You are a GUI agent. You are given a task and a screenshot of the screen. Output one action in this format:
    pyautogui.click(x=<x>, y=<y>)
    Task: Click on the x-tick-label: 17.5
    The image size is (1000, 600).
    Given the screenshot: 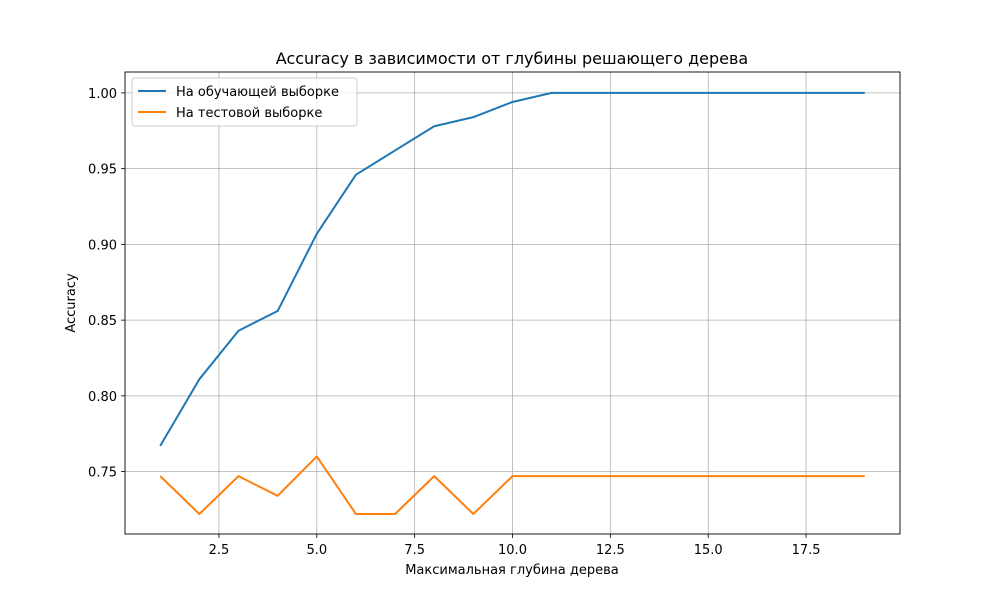 What is the action you would take?
    pyautogui.click(x=806, y=550)
    